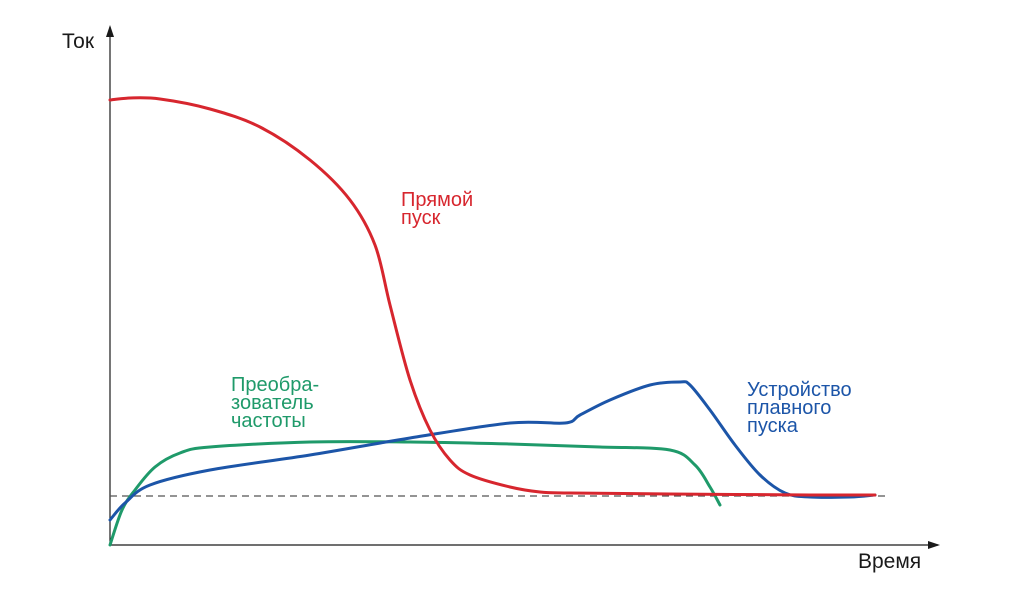 This screenshot has height=595, width=1024. I want to click on series-label-frequency-converter: Преобра- зователь частоты, so click(275, 403).